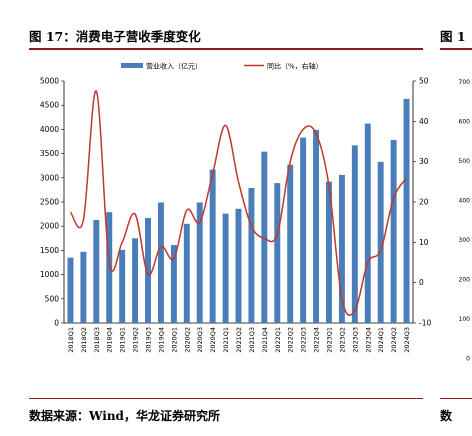  What do you see at coordinates (265, 340) in the screenshot?
I see `x-tick-label: 2021Q4` at bounding box center [265, 340].